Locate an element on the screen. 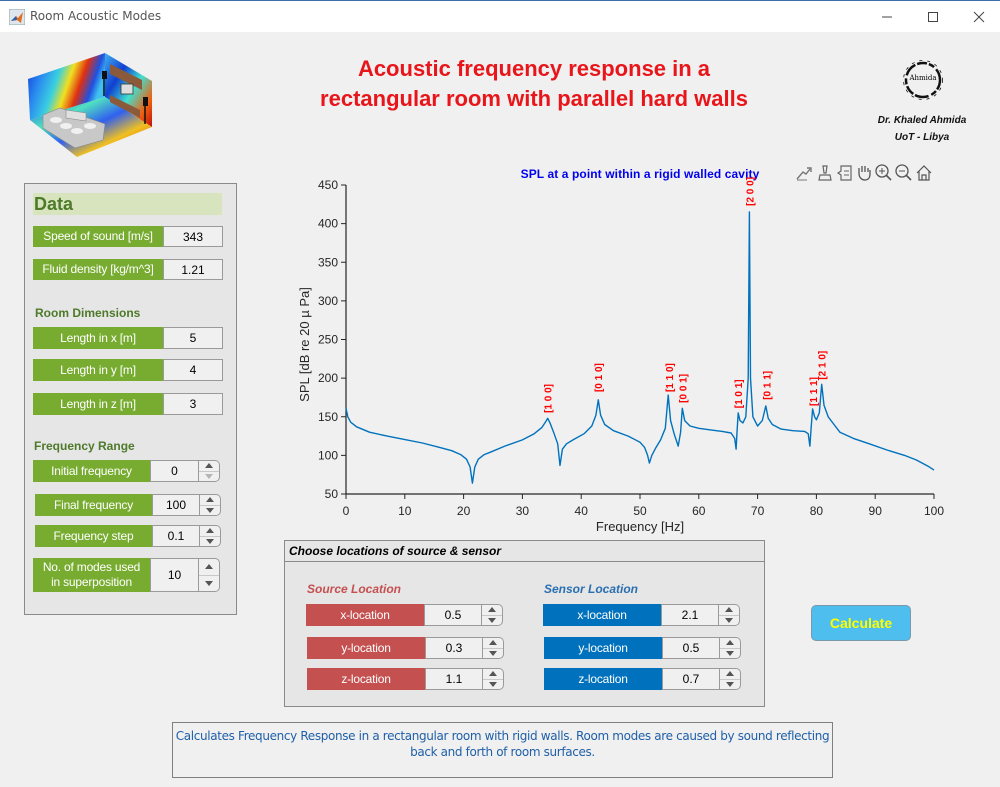  window-title-bar: Room Acoustic Modes is located at coordinates (500, 16).